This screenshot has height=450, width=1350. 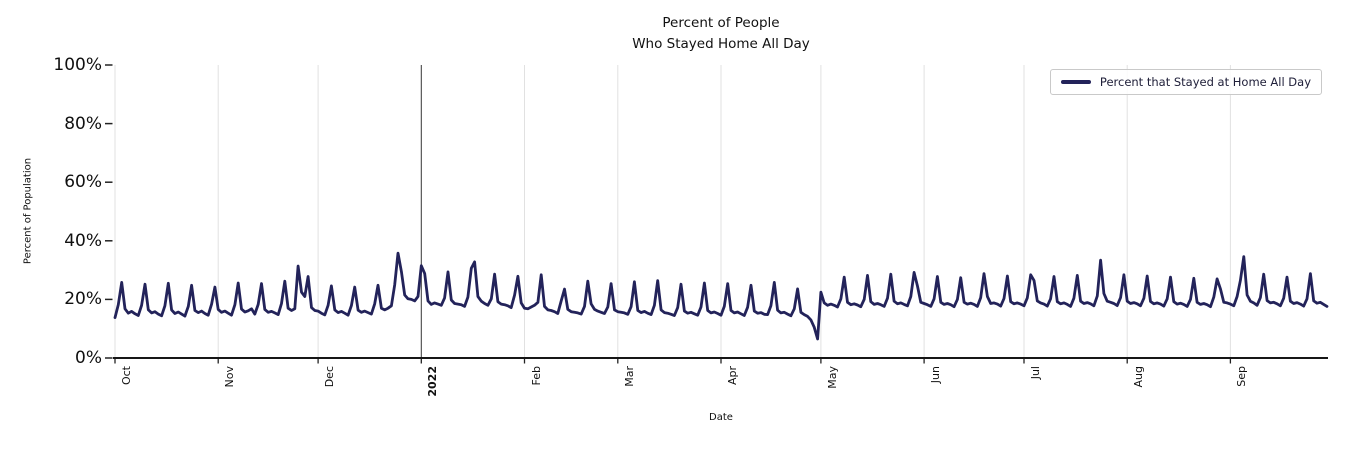 What do you see at coordinates (721, 44) in the screenshot?
I see `chart-title-line2: Who Stayed Home All Day` at bounding box center [721, 44].